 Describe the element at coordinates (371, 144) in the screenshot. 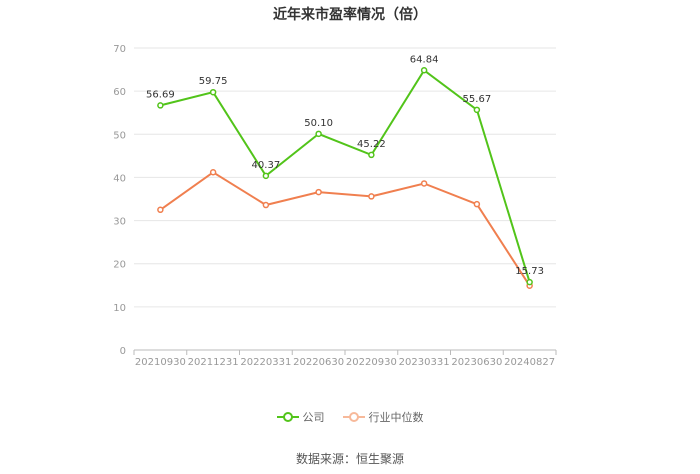

I see `data-label: 45.22` at that location.